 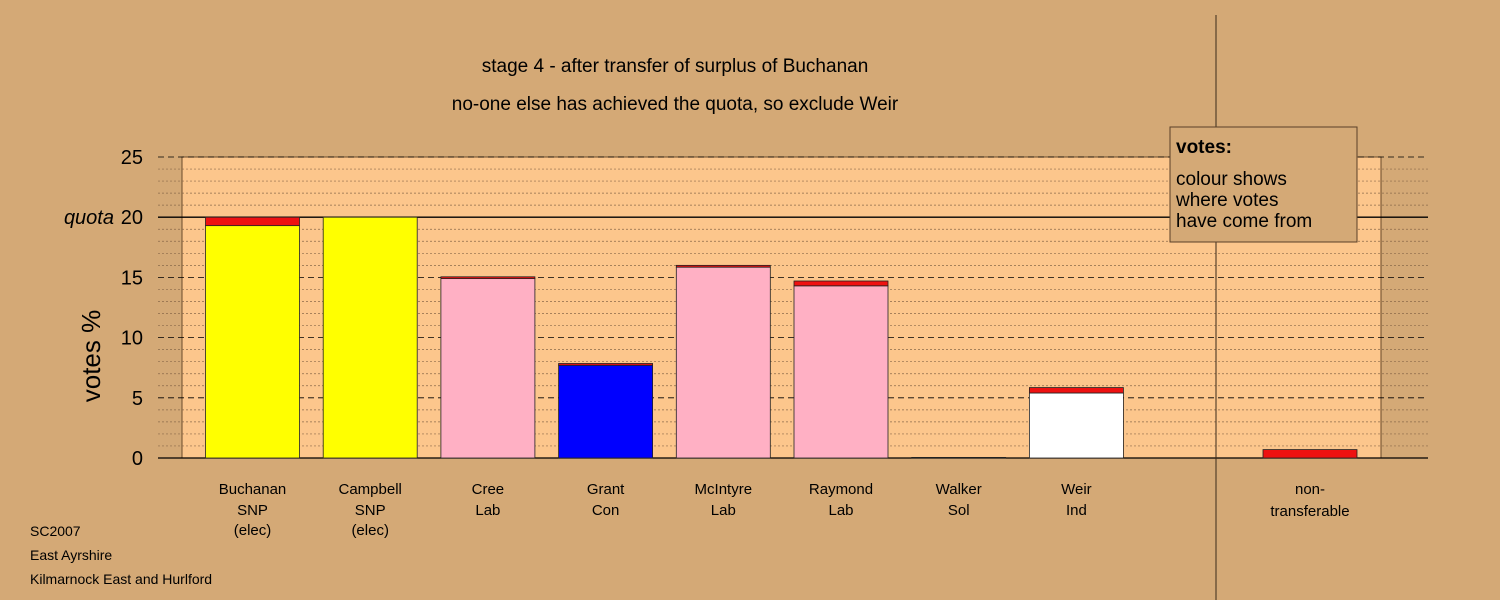 What do you see at coordinates (132, 339) in the screenshot?
I see `y-tick-label: 10` at bounding box center [132, 339].